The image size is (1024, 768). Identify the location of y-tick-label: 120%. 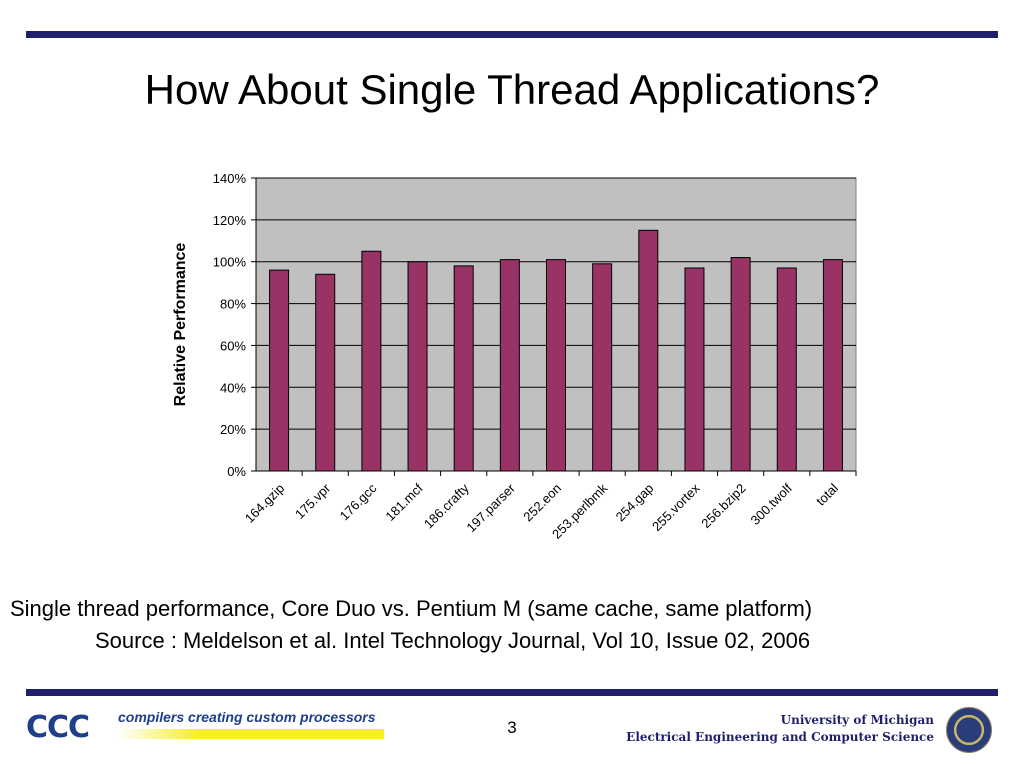
(230, 220).